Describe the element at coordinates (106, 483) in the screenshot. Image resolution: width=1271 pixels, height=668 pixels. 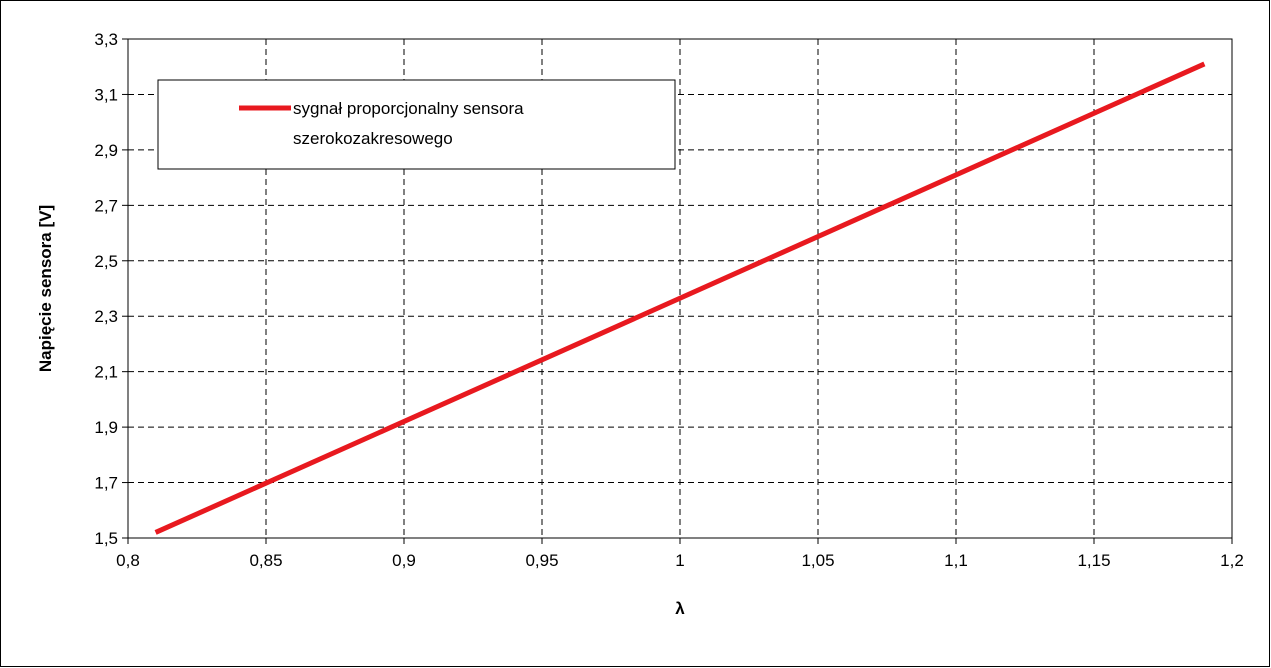
I see `y-tick-label: 1,7` at that location.